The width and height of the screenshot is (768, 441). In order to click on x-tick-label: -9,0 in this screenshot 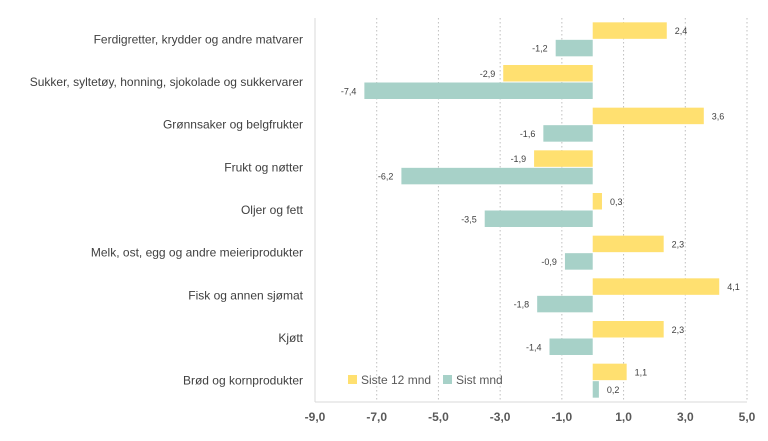, I will do `click(315, 417)`.